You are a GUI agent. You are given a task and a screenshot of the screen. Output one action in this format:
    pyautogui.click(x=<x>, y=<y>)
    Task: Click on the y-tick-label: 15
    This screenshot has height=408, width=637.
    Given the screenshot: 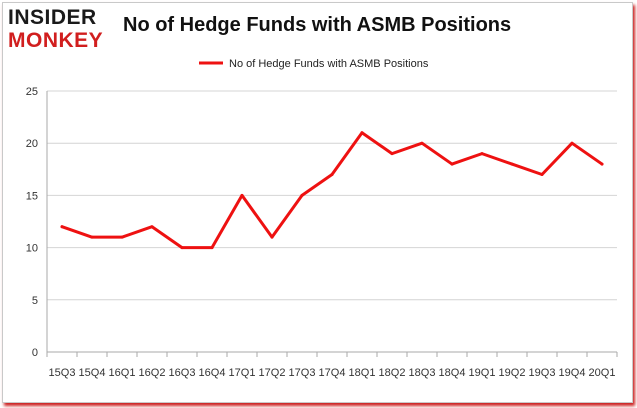 What is the action you would take?
    pyautogui.click(x=32, y=196)
    